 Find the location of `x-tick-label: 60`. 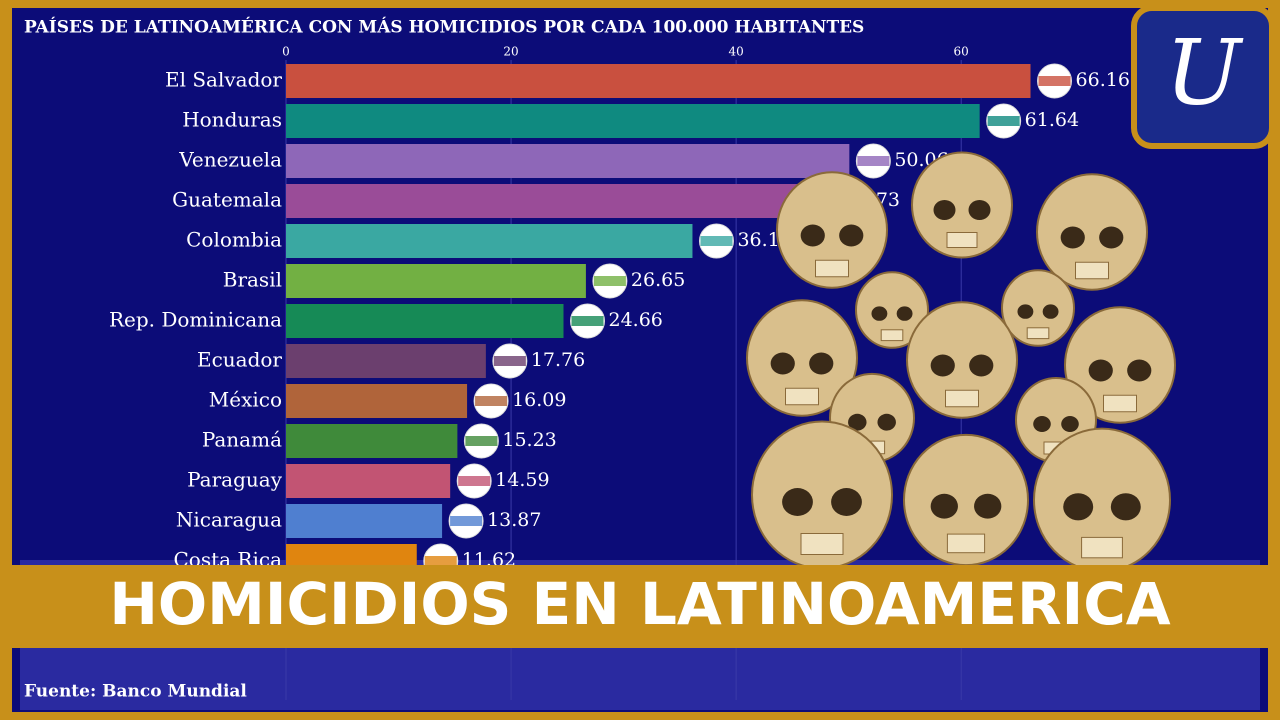

x-tick-label: 60 is located at coordinates (961, 52).